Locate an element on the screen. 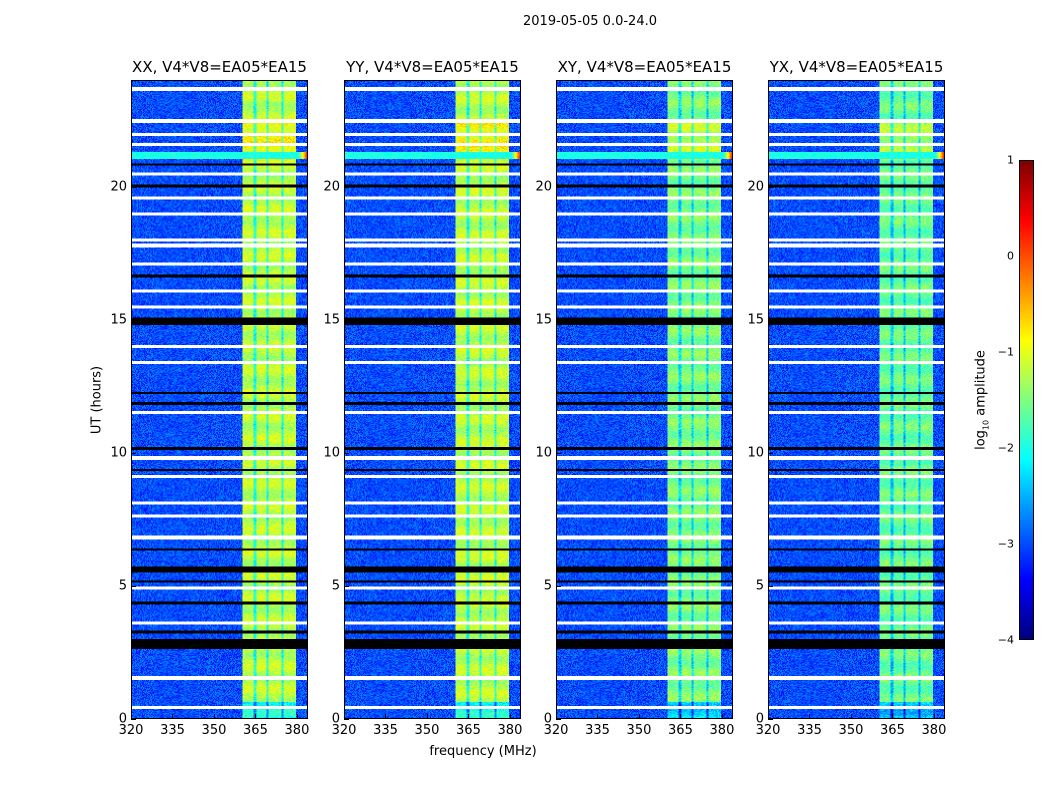  colorbar-tick-label: −2 is located at coordinates (1005, 448).